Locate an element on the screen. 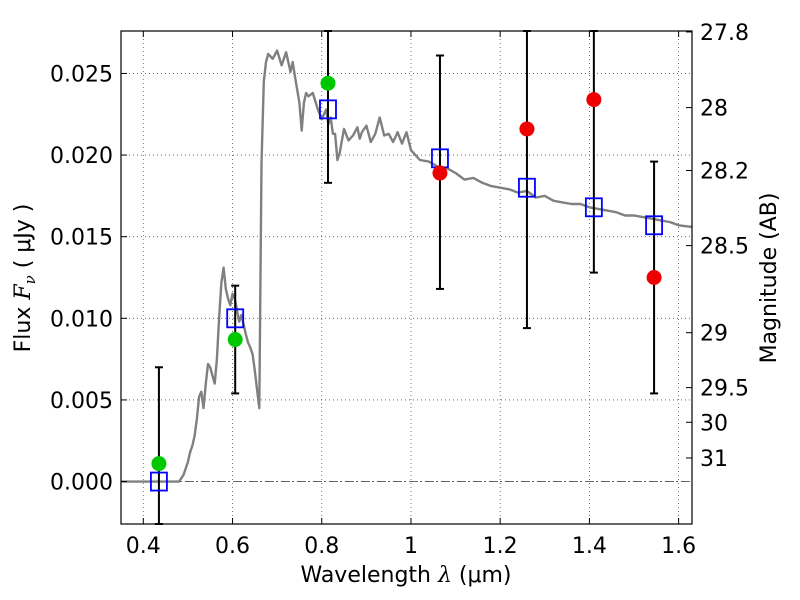  y-tick-label: 0.015 is located at coordinates (81, 238).